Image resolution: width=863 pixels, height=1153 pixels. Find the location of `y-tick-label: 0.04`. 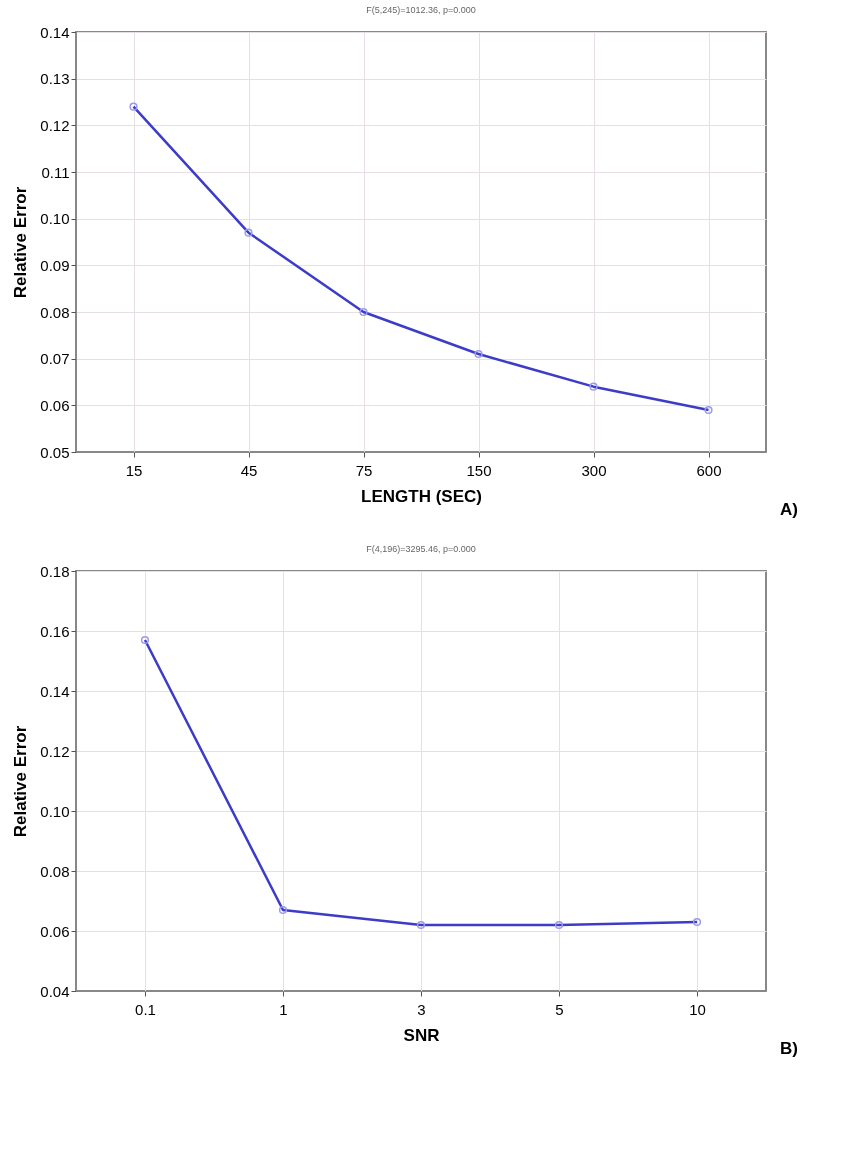

y-tick-label: 0.04 is located at coordinates (55, 991).